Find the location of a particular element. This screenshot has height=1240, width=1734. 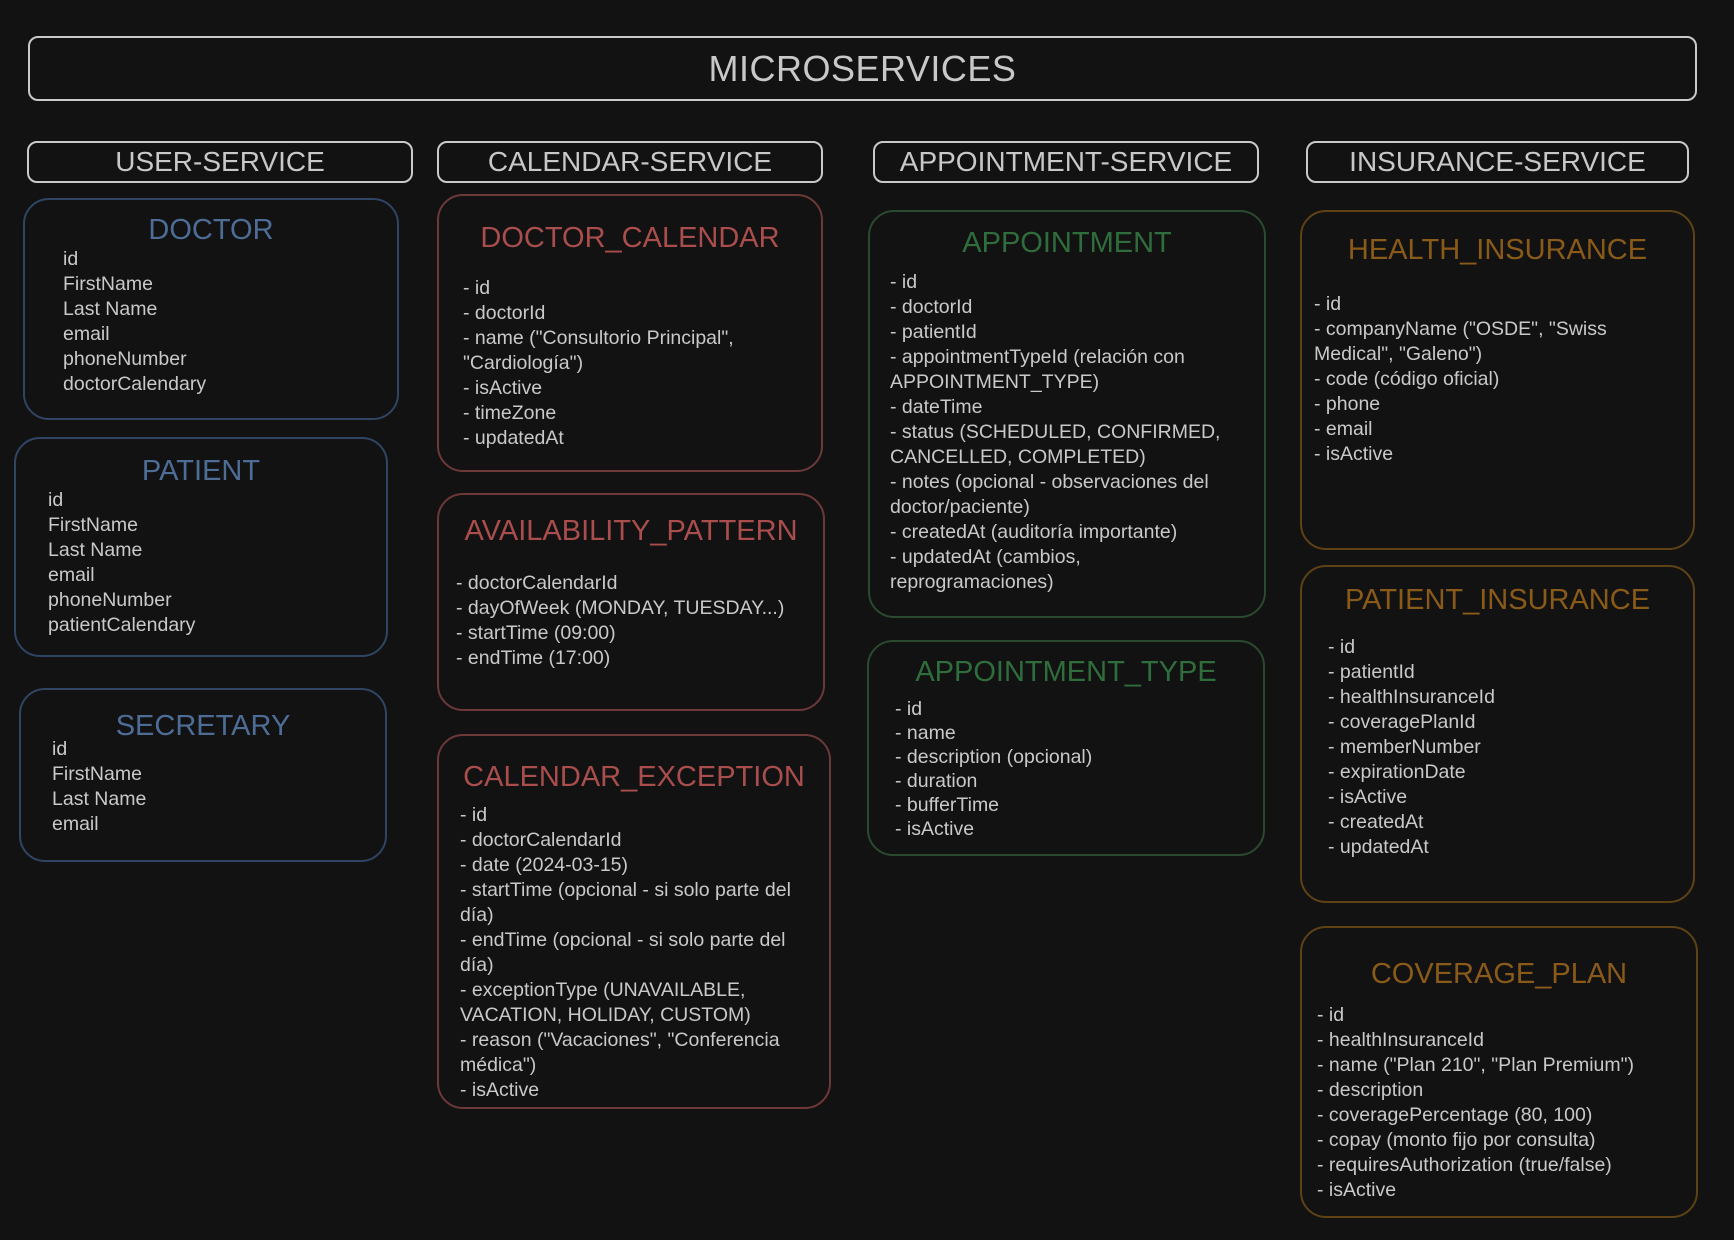

field-item: Medical", "Galeno") is located at coordinates (1398, 354).